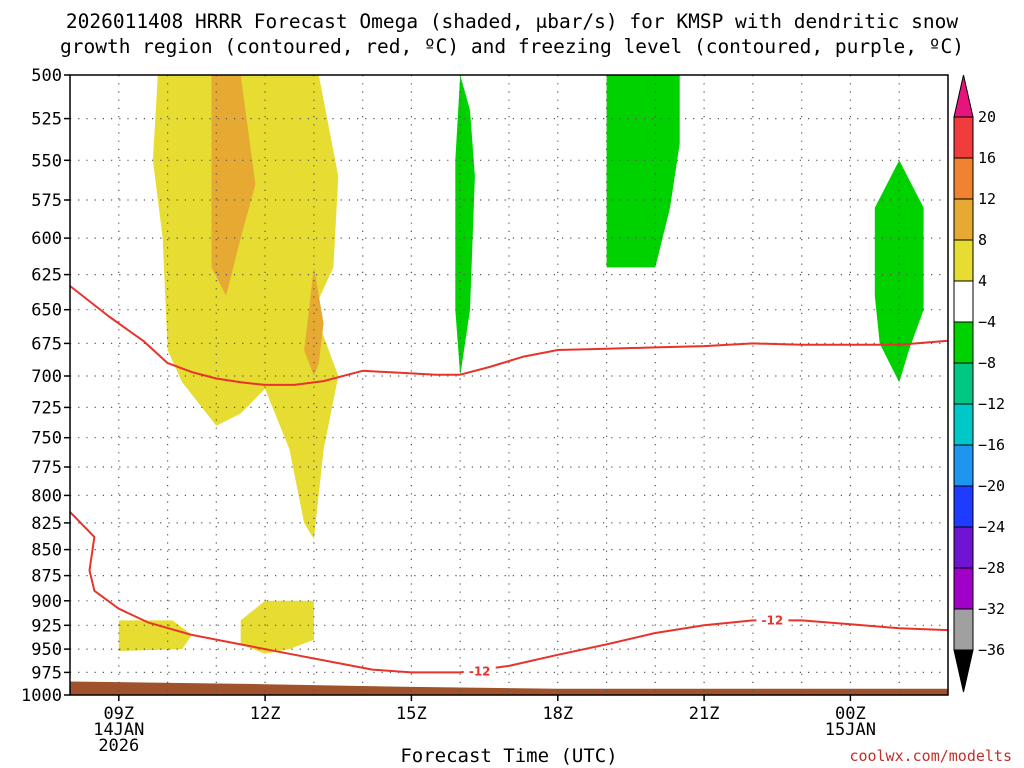 Image resolution: width=1024 pixels, height=768 pixels. I want to click on colorbar-label: −32, so click(991, 609).